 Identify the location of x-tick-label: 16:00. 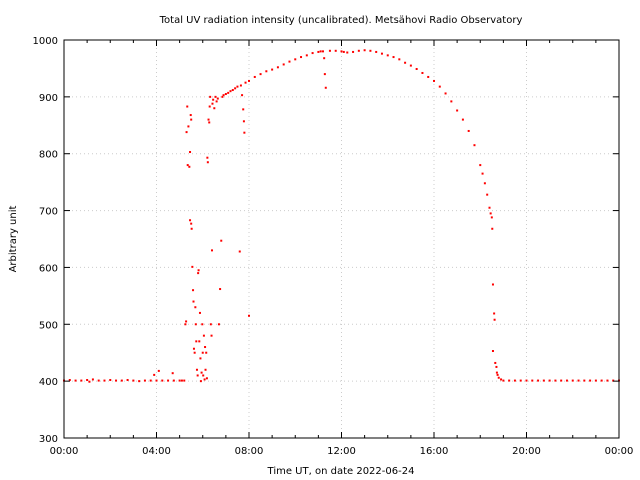
(434, 451).